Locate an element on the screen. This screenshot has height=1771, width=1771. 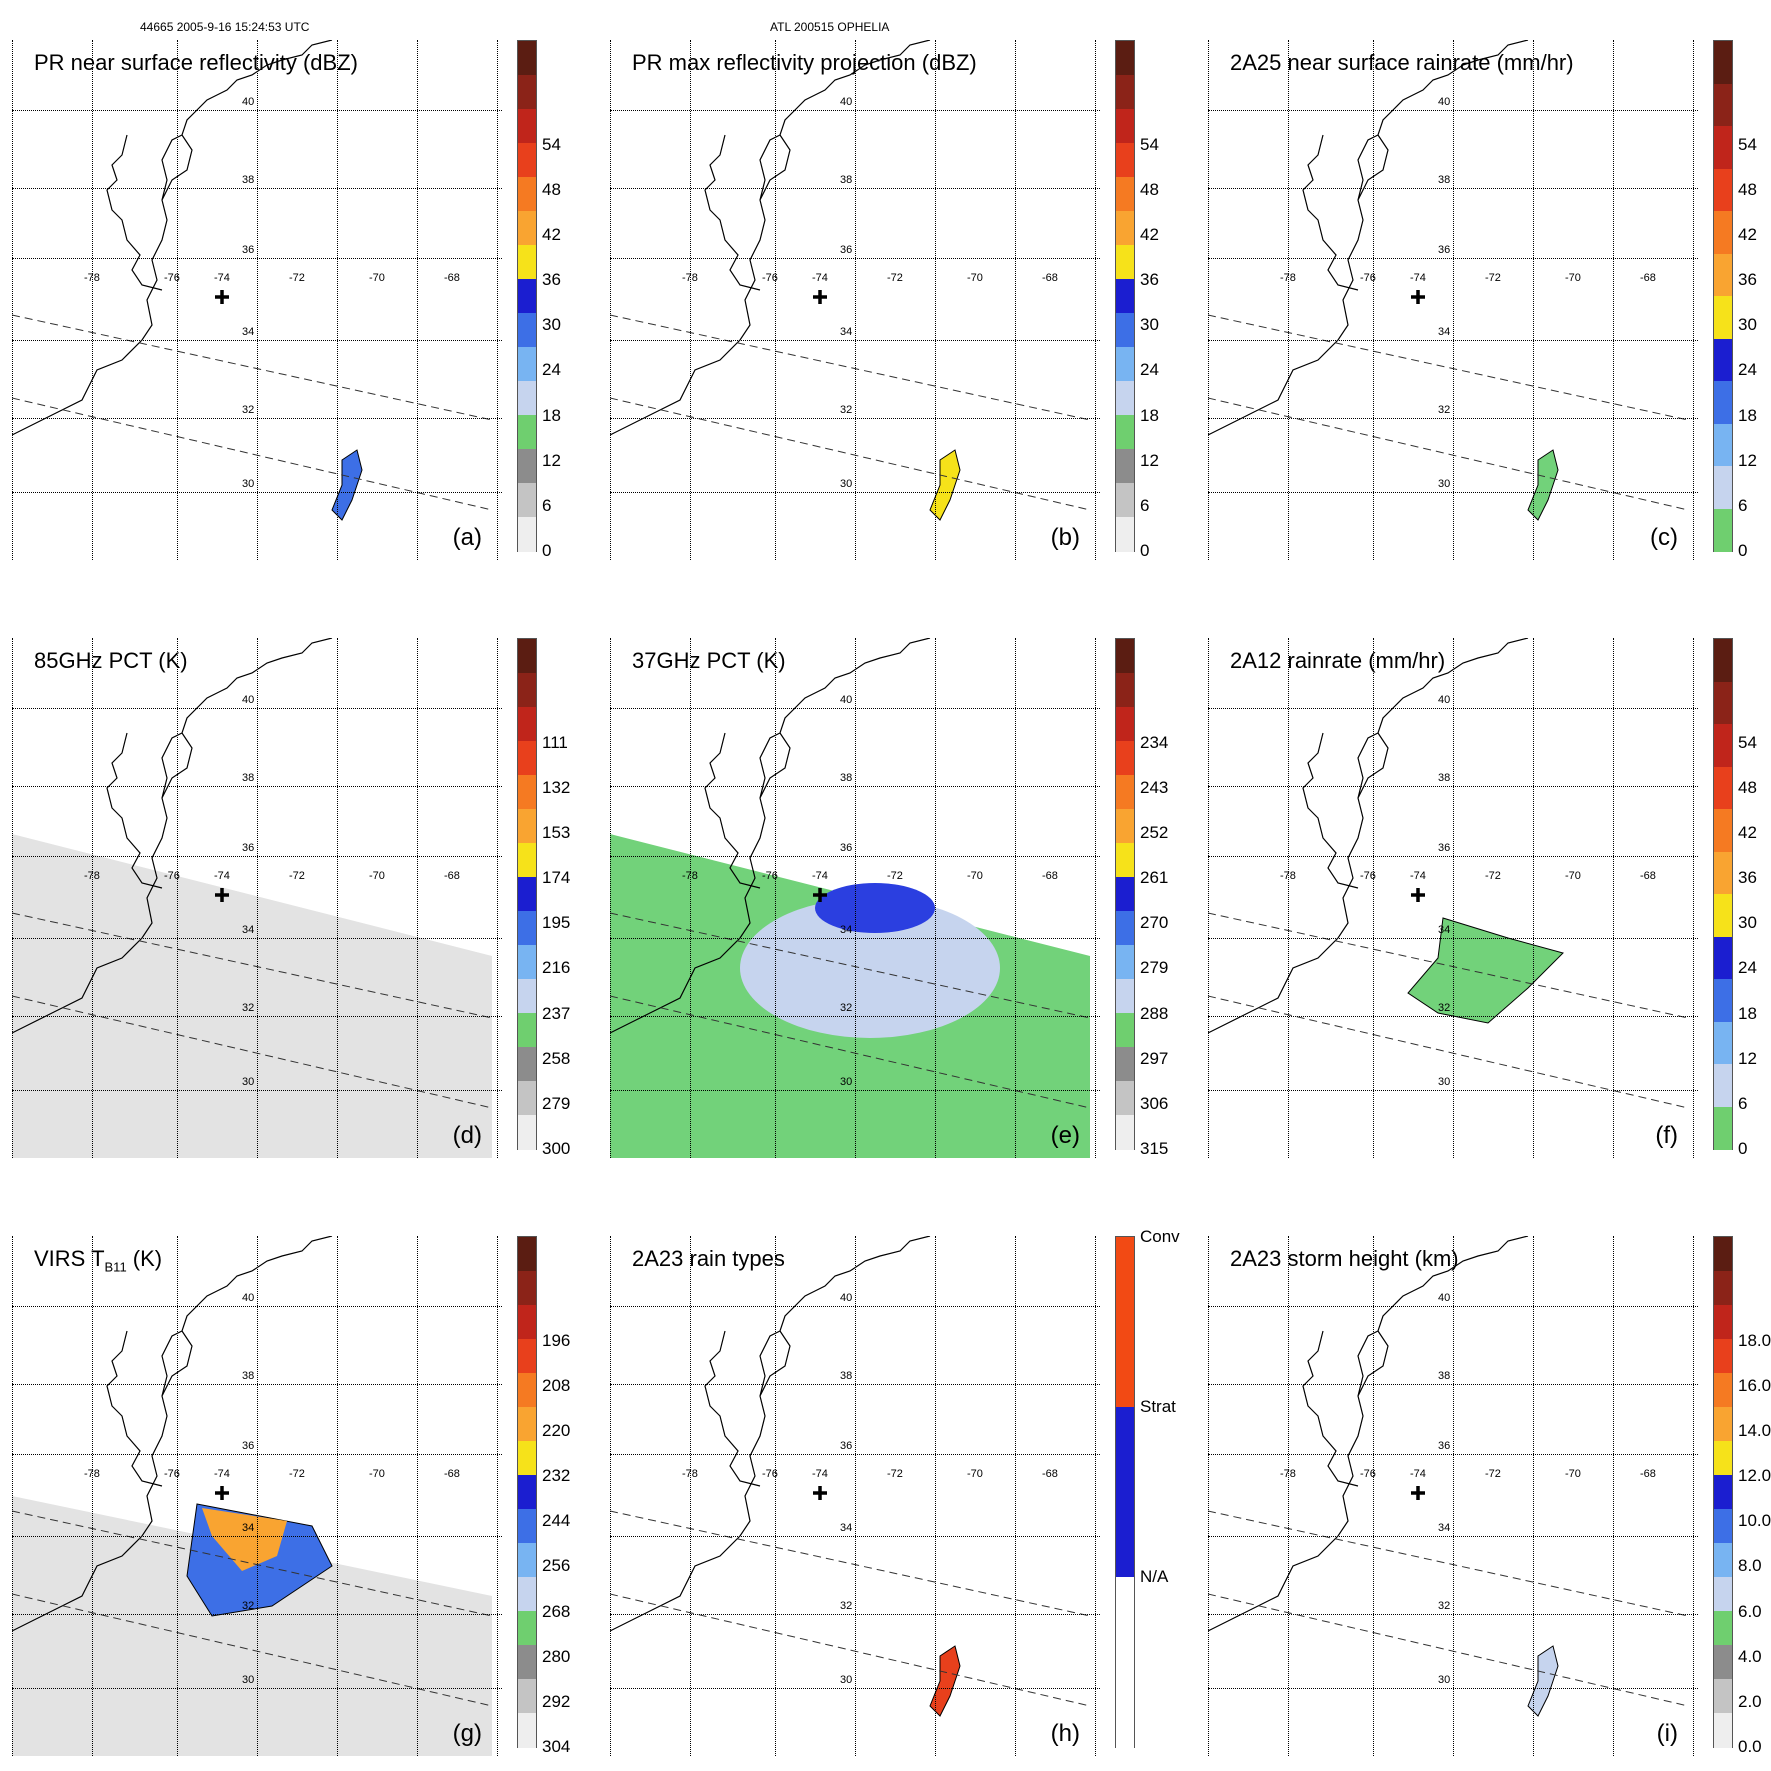
colorbar-tick-label: 18.0 is located at coordinates (1754, 1340).